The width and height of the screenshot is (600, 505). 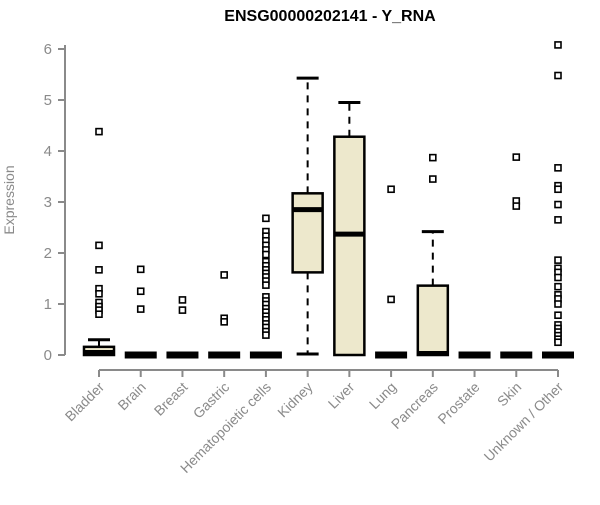 What do you see at coordinates (474, 355) in the screenshot?
I see `box-prostate` at bounding box center [474, 355].